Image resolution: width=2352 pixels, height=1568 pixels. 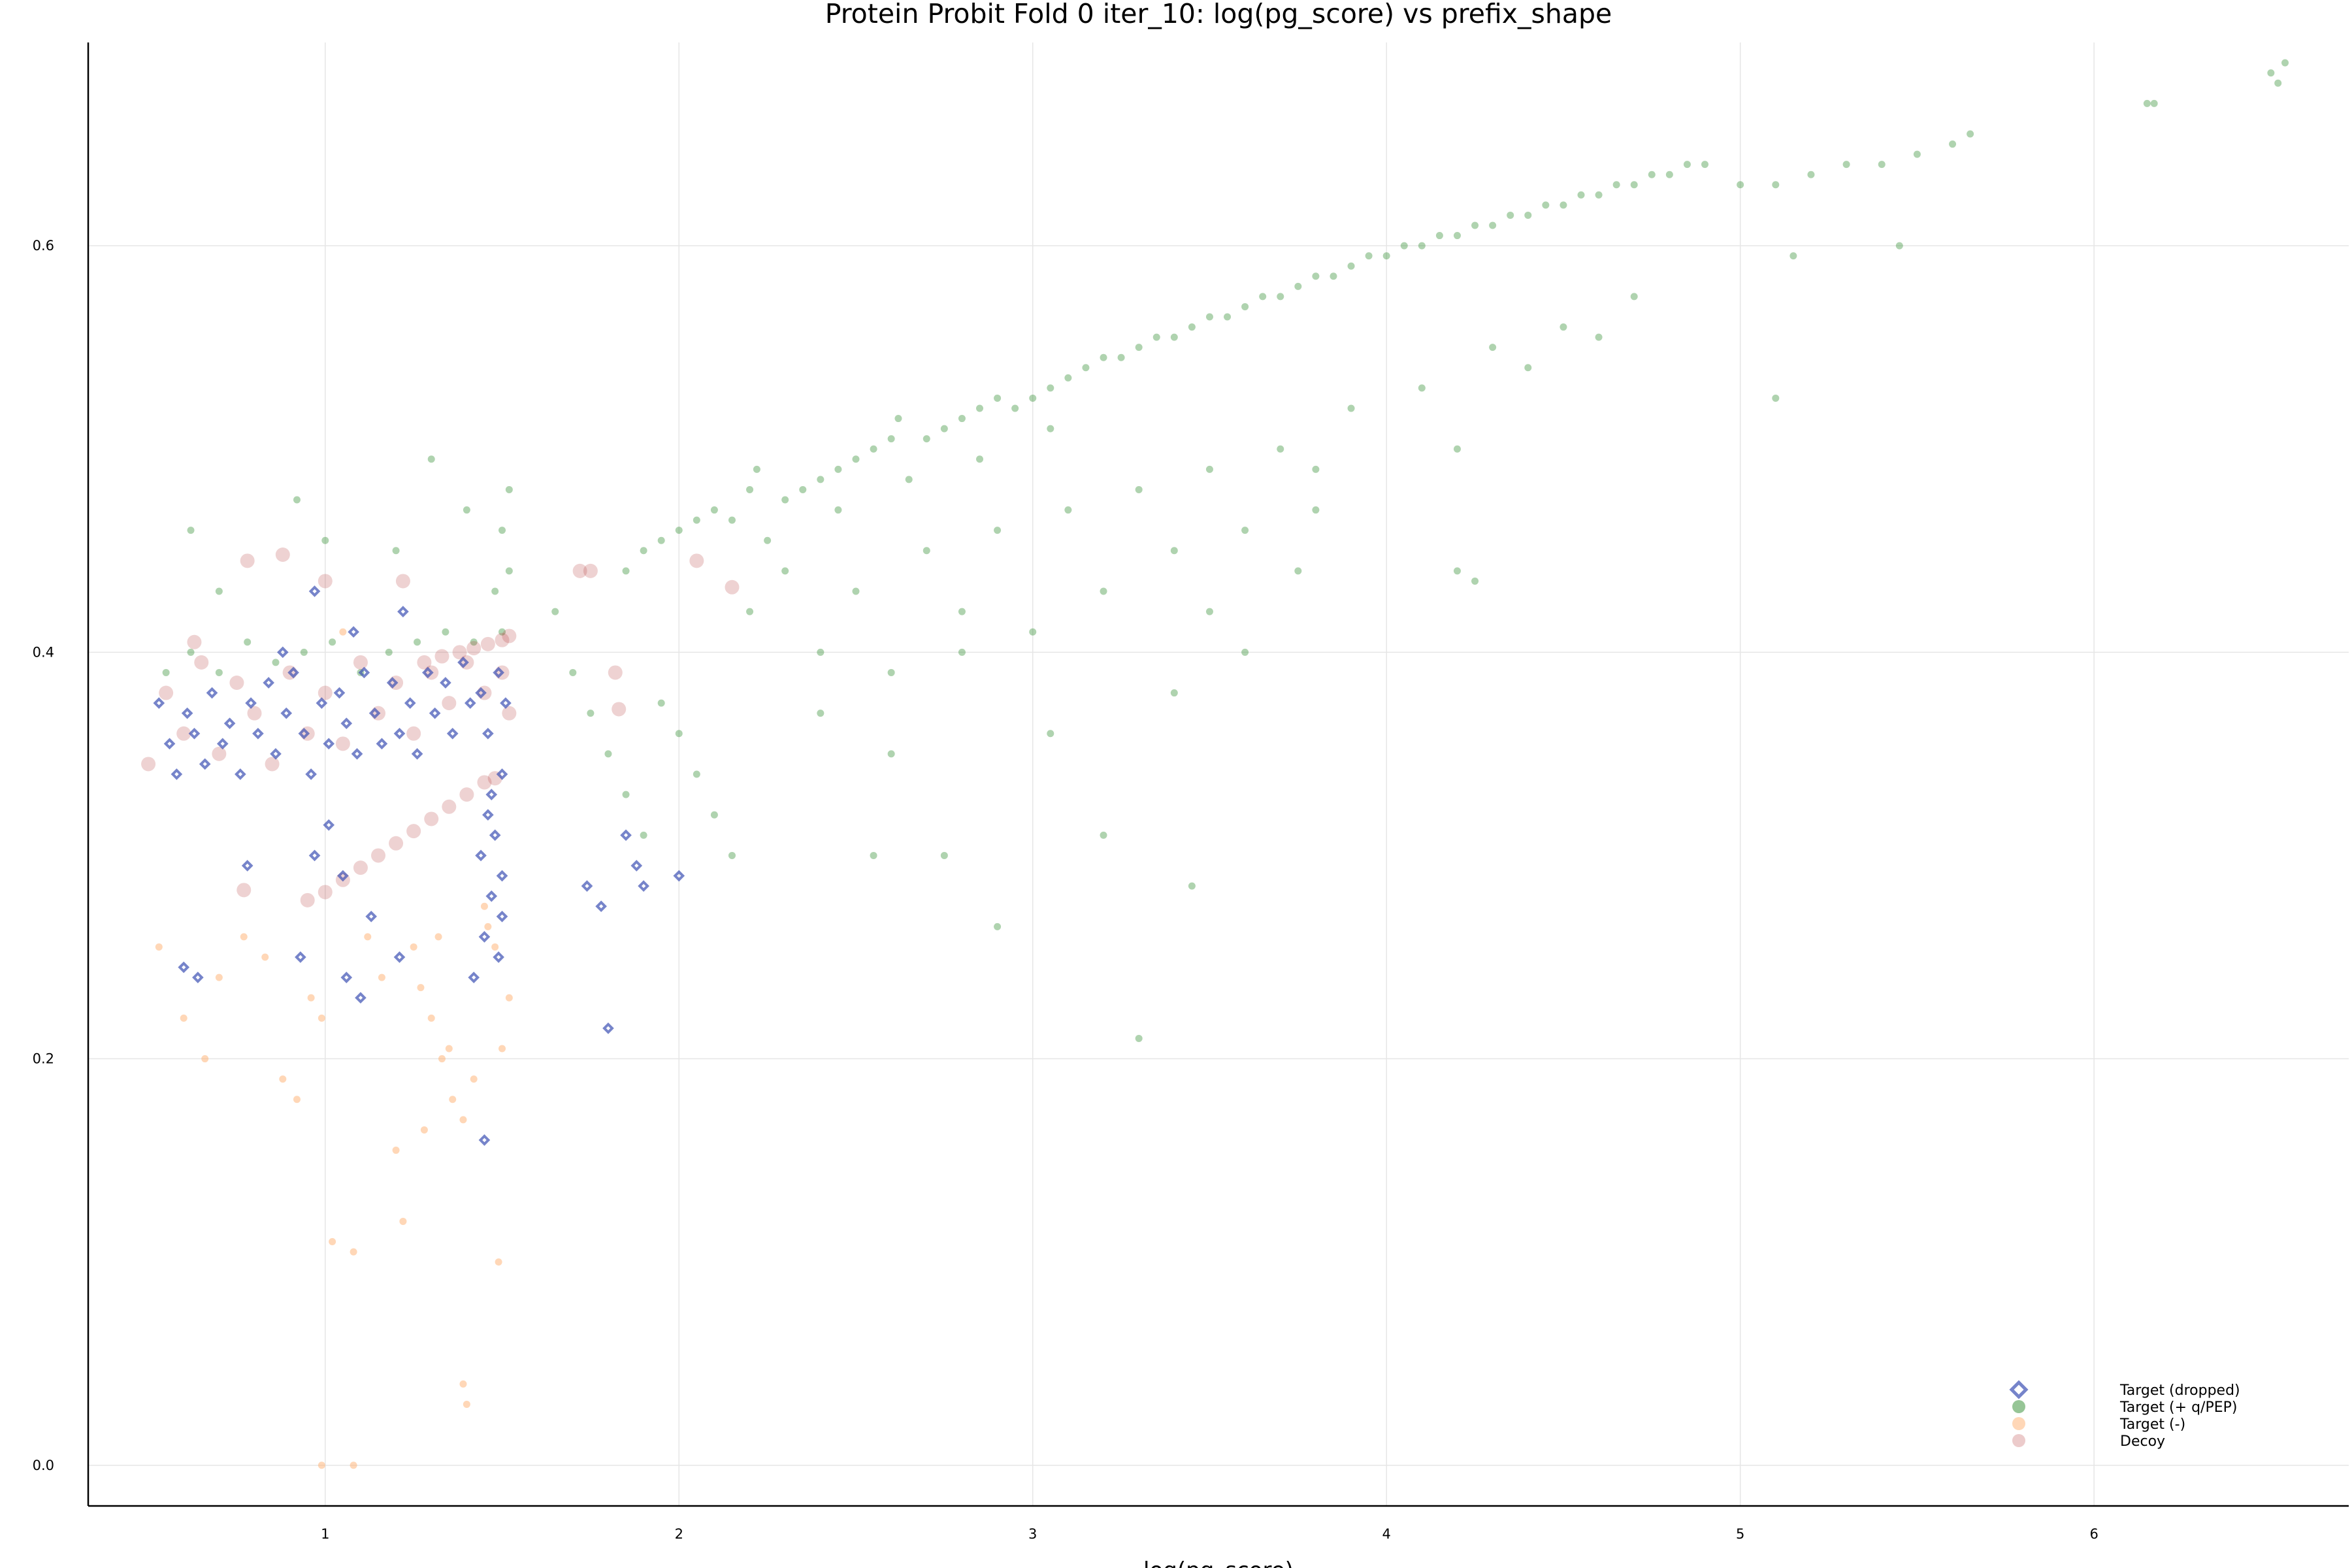 What do you see at coordinates (43, 1465) in the screenshot?
I see `y-tick-label: 0.0` at bounding box center [43, 1465].